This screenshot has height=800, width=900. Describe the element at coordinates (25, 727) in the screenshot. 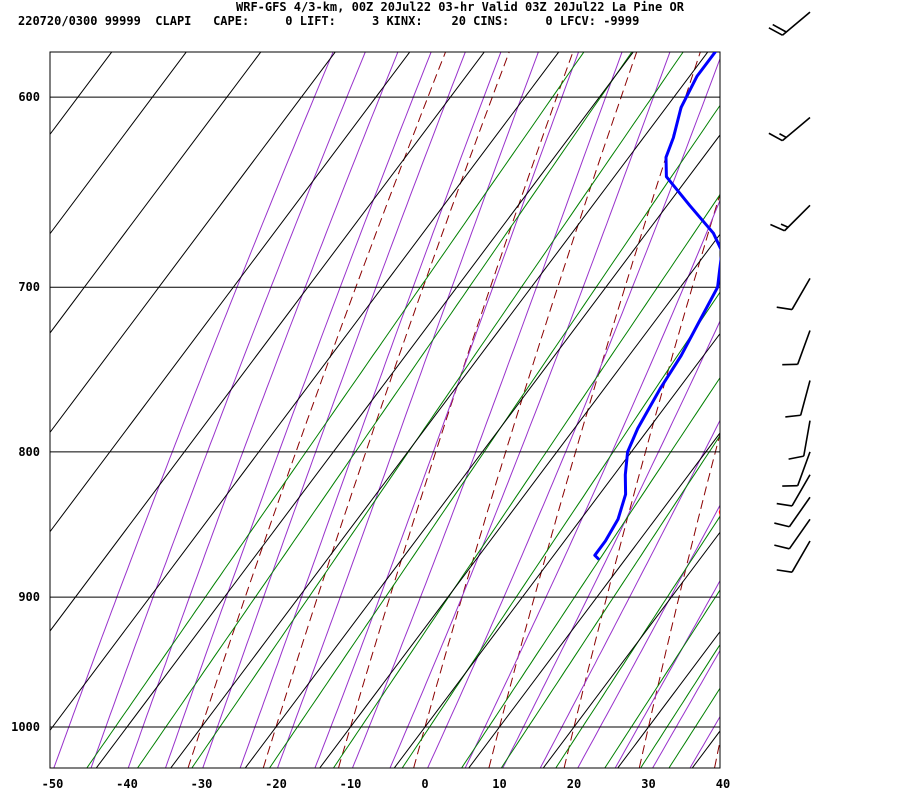

I see `y-tick-label: 1000` at that location.